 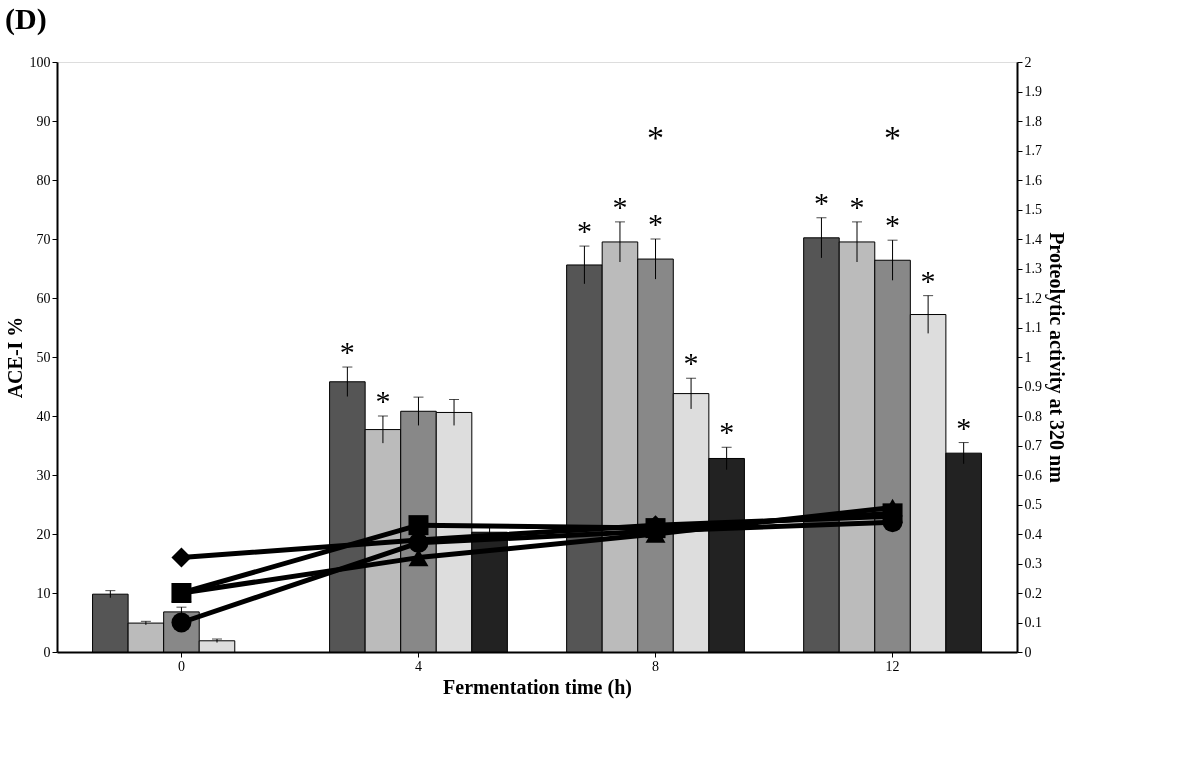 What do you see at coordinates (537, 687) in the screenshot?
I see `x-axis-title: Fermentation time (h)` at bounding box center [537, 687].